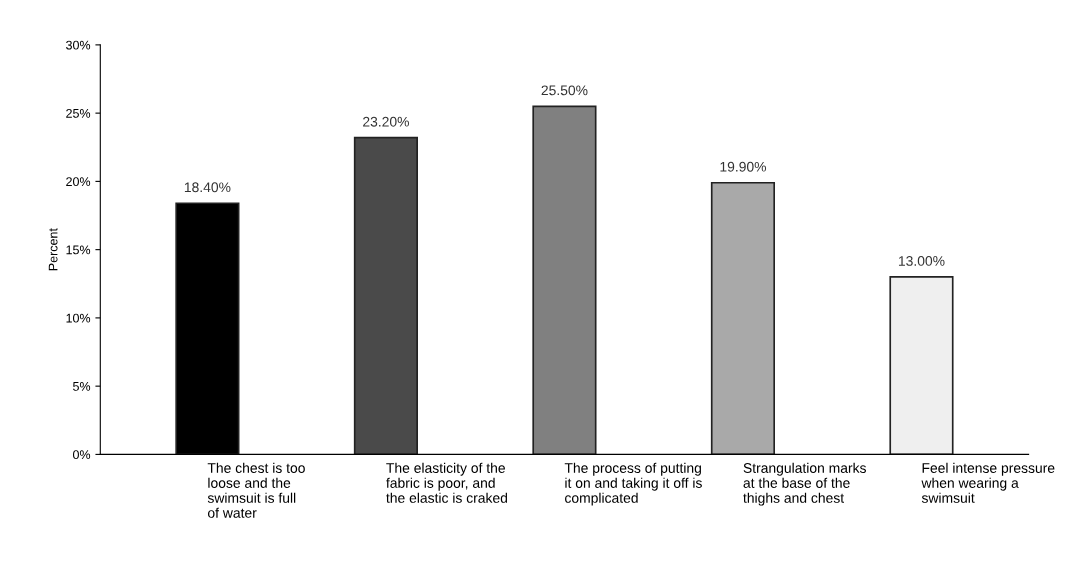 The width and height of the screenshot is (1067, 561). What do you see at coordinates (78, 182) in the screenshot?
I see `y-tick-label: 20%` at bounding box center [78, 182].